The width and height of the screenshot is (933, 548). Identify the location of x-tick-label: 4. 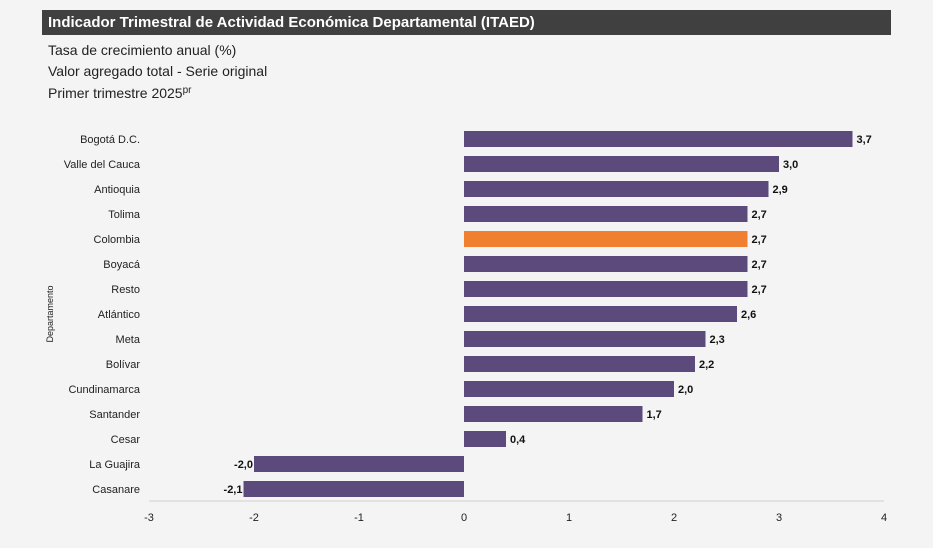
(884, 518).